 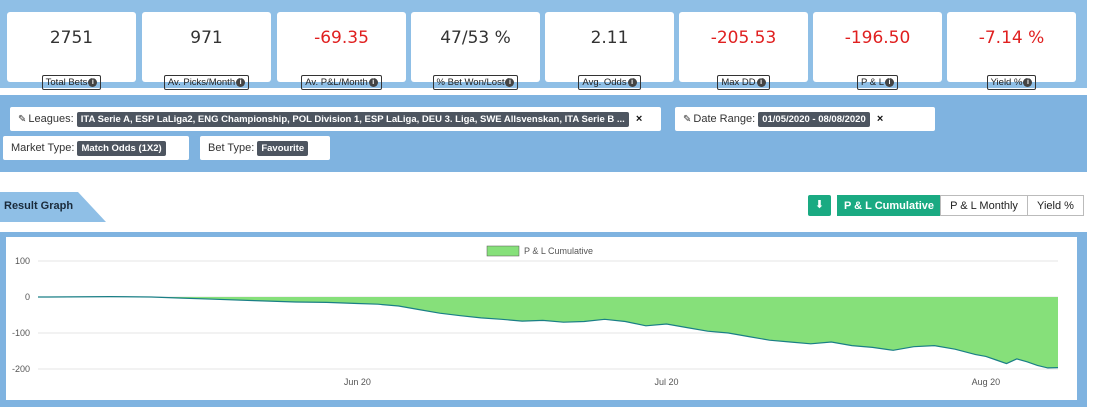 What do you see at coordinates (206, 51) in the screenshot?
I see `stat-card: 971 Av. Picks/Month i` at bounding box center [206, 51].